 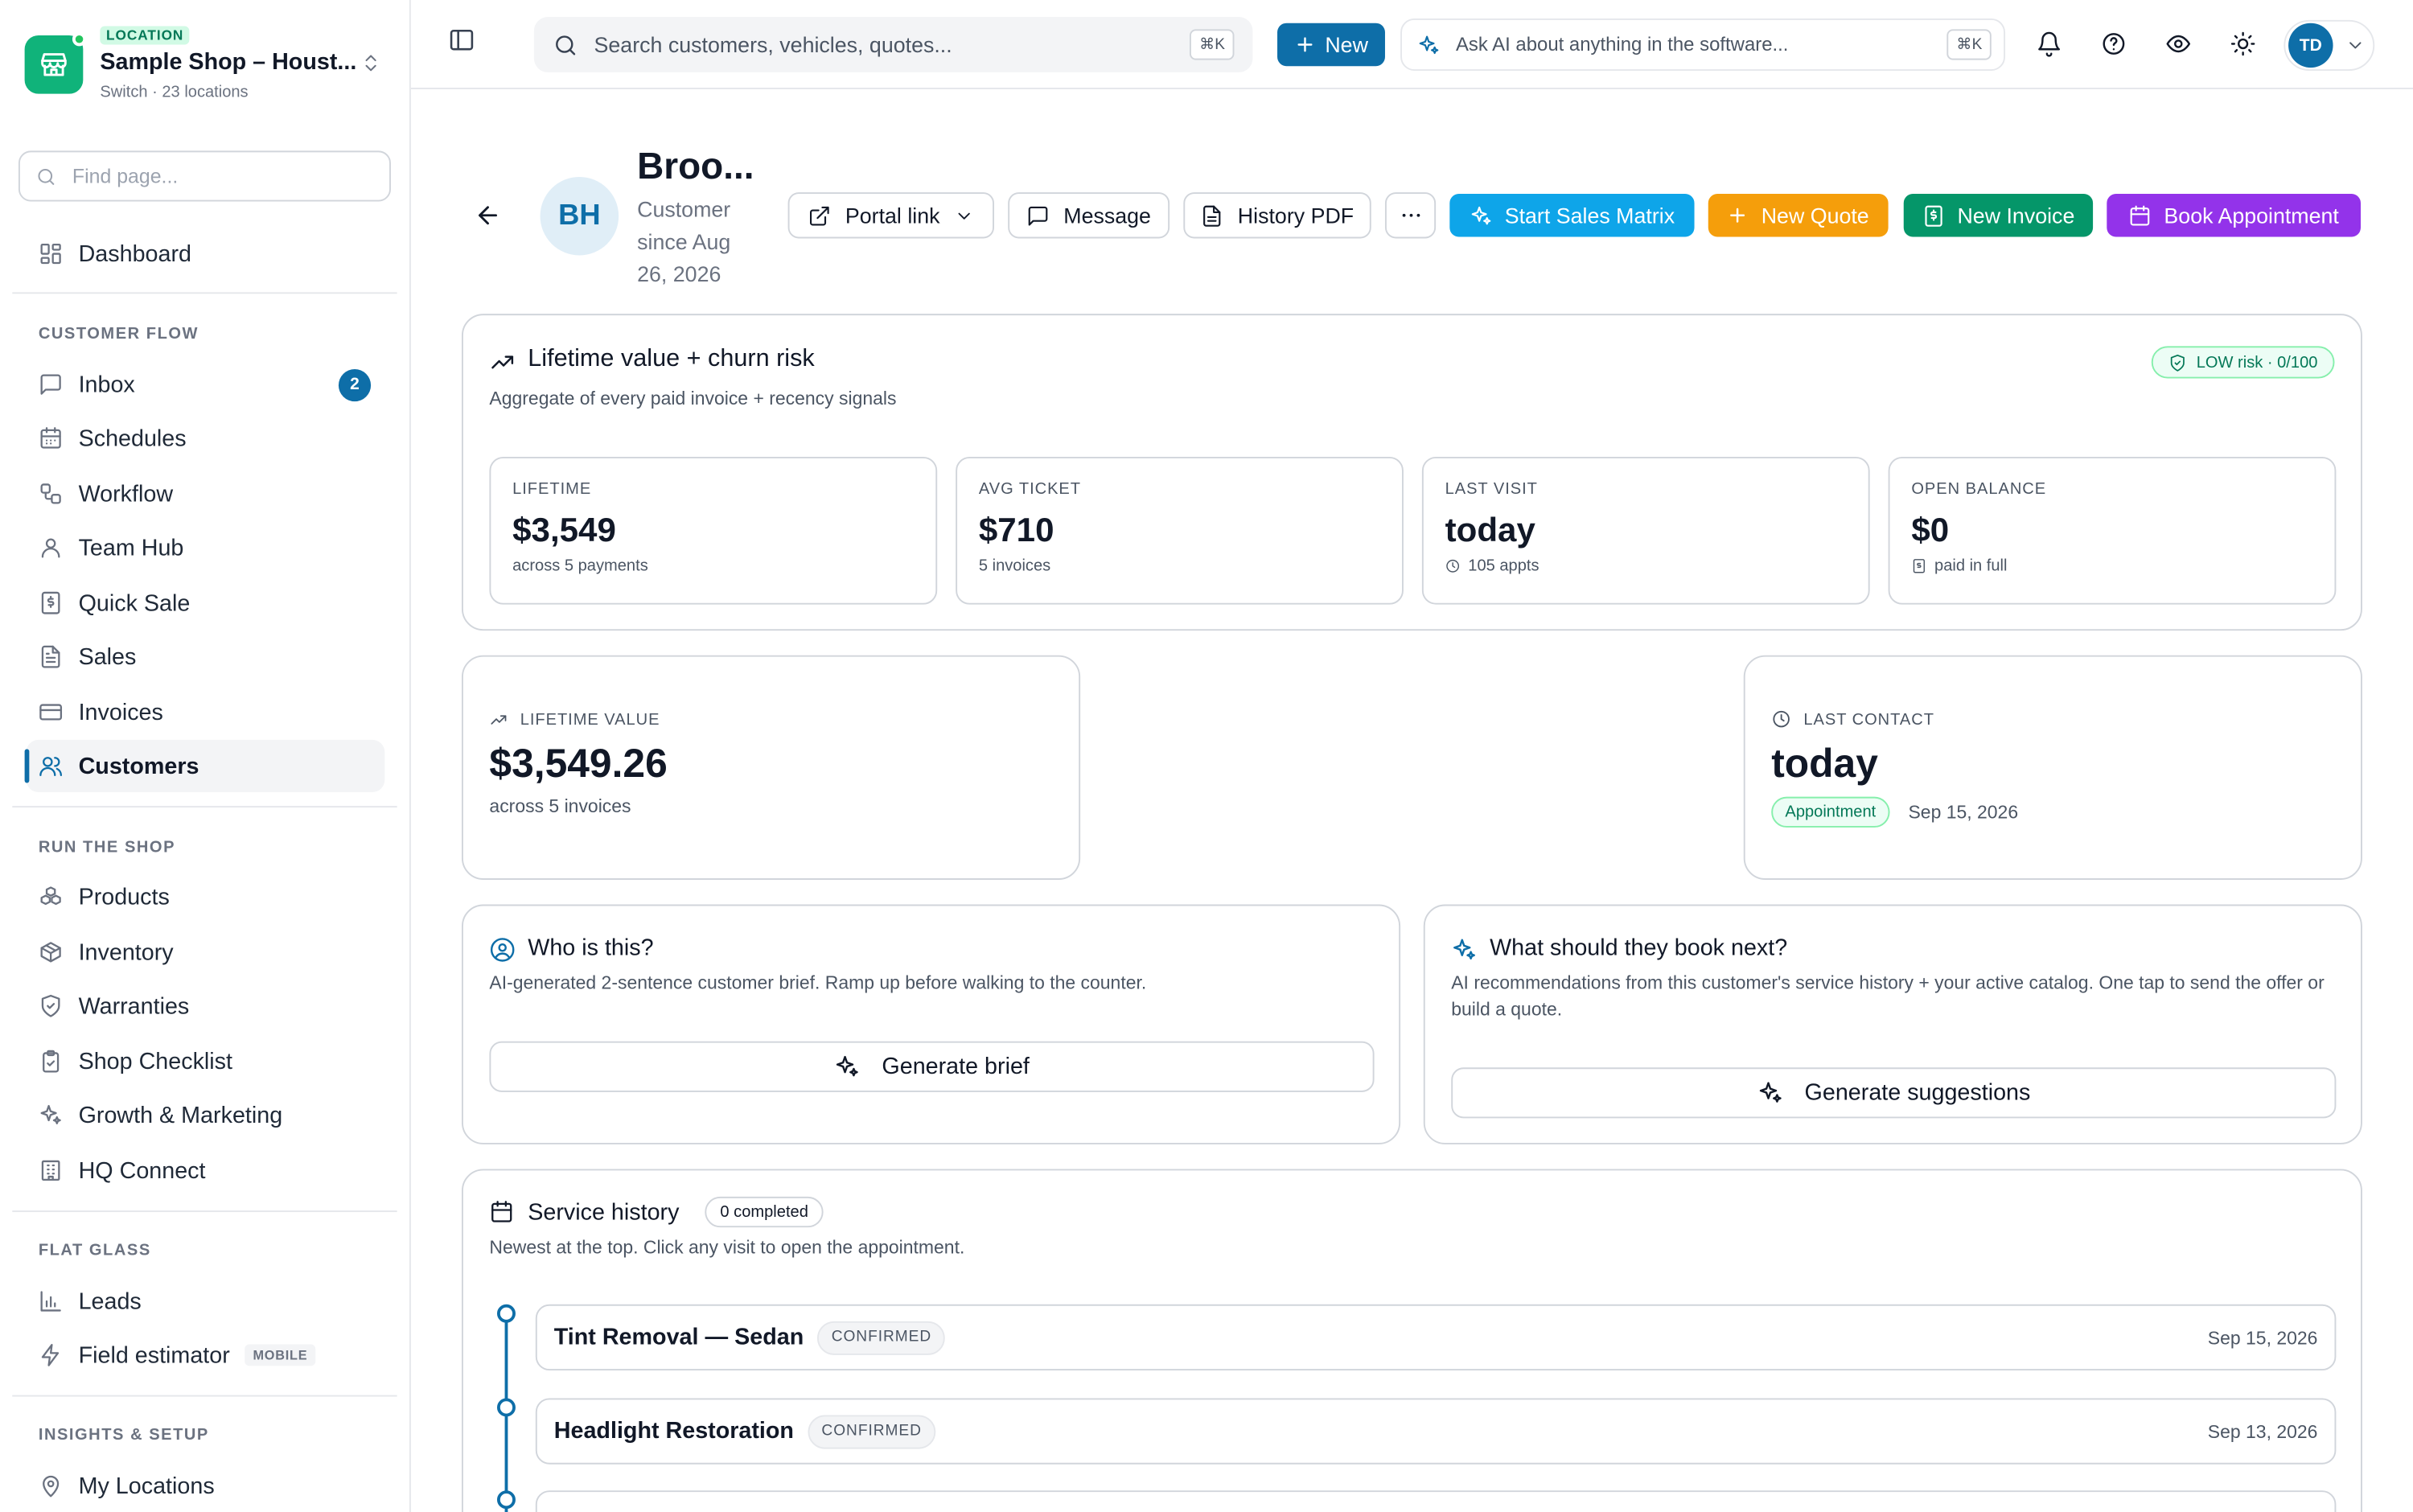 What do you see at coordinates (462, 41) in the screenshot?
I see `toggle-sidebar-icon` at bounding box center [462, 41].